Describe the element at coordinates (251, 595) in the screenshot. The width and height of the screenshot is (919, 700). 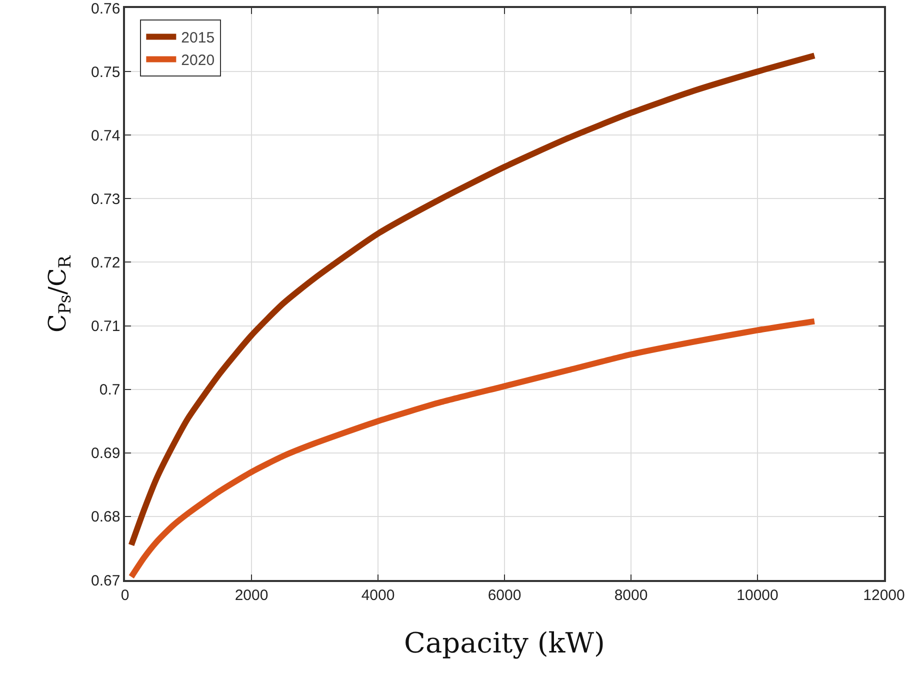
I see `x-tick-label: 2000` at that location.